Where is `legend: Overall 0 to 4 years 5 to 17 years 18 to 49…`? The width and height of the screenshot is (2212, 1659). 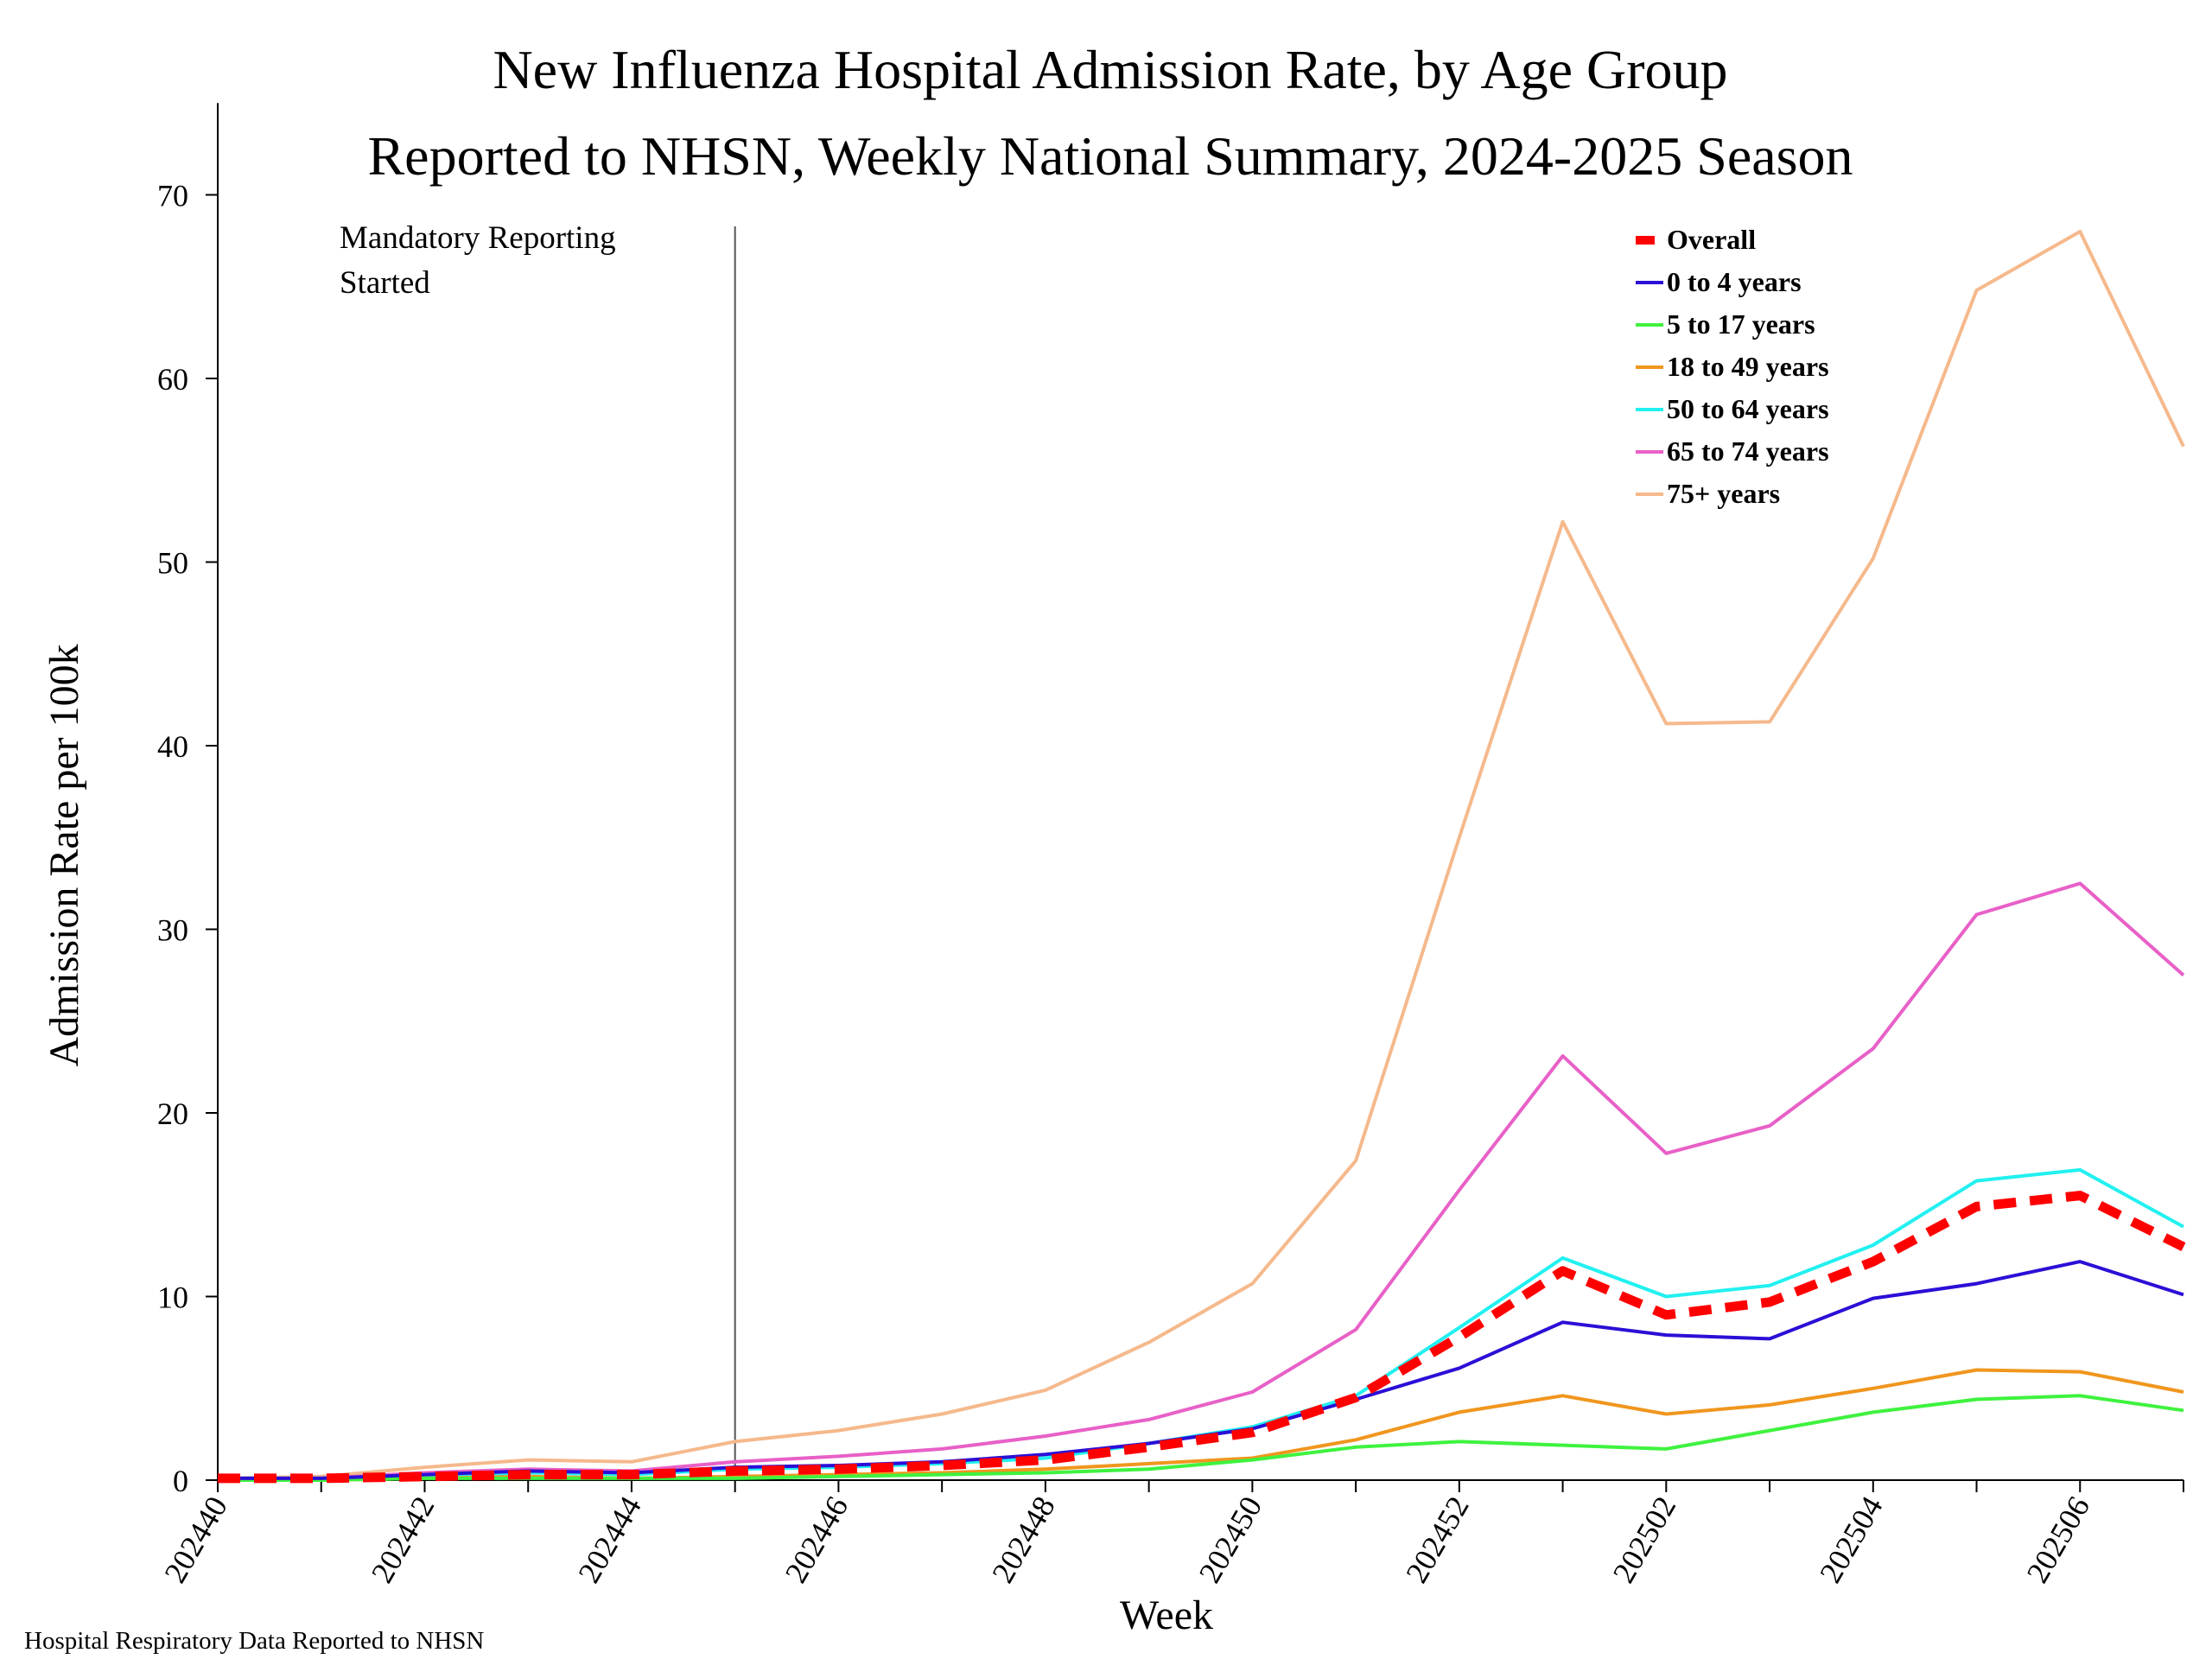
legend: Overall 0 to 4 years 5 to 17 years 18 to 49… is located at coordinates (1732, 366).